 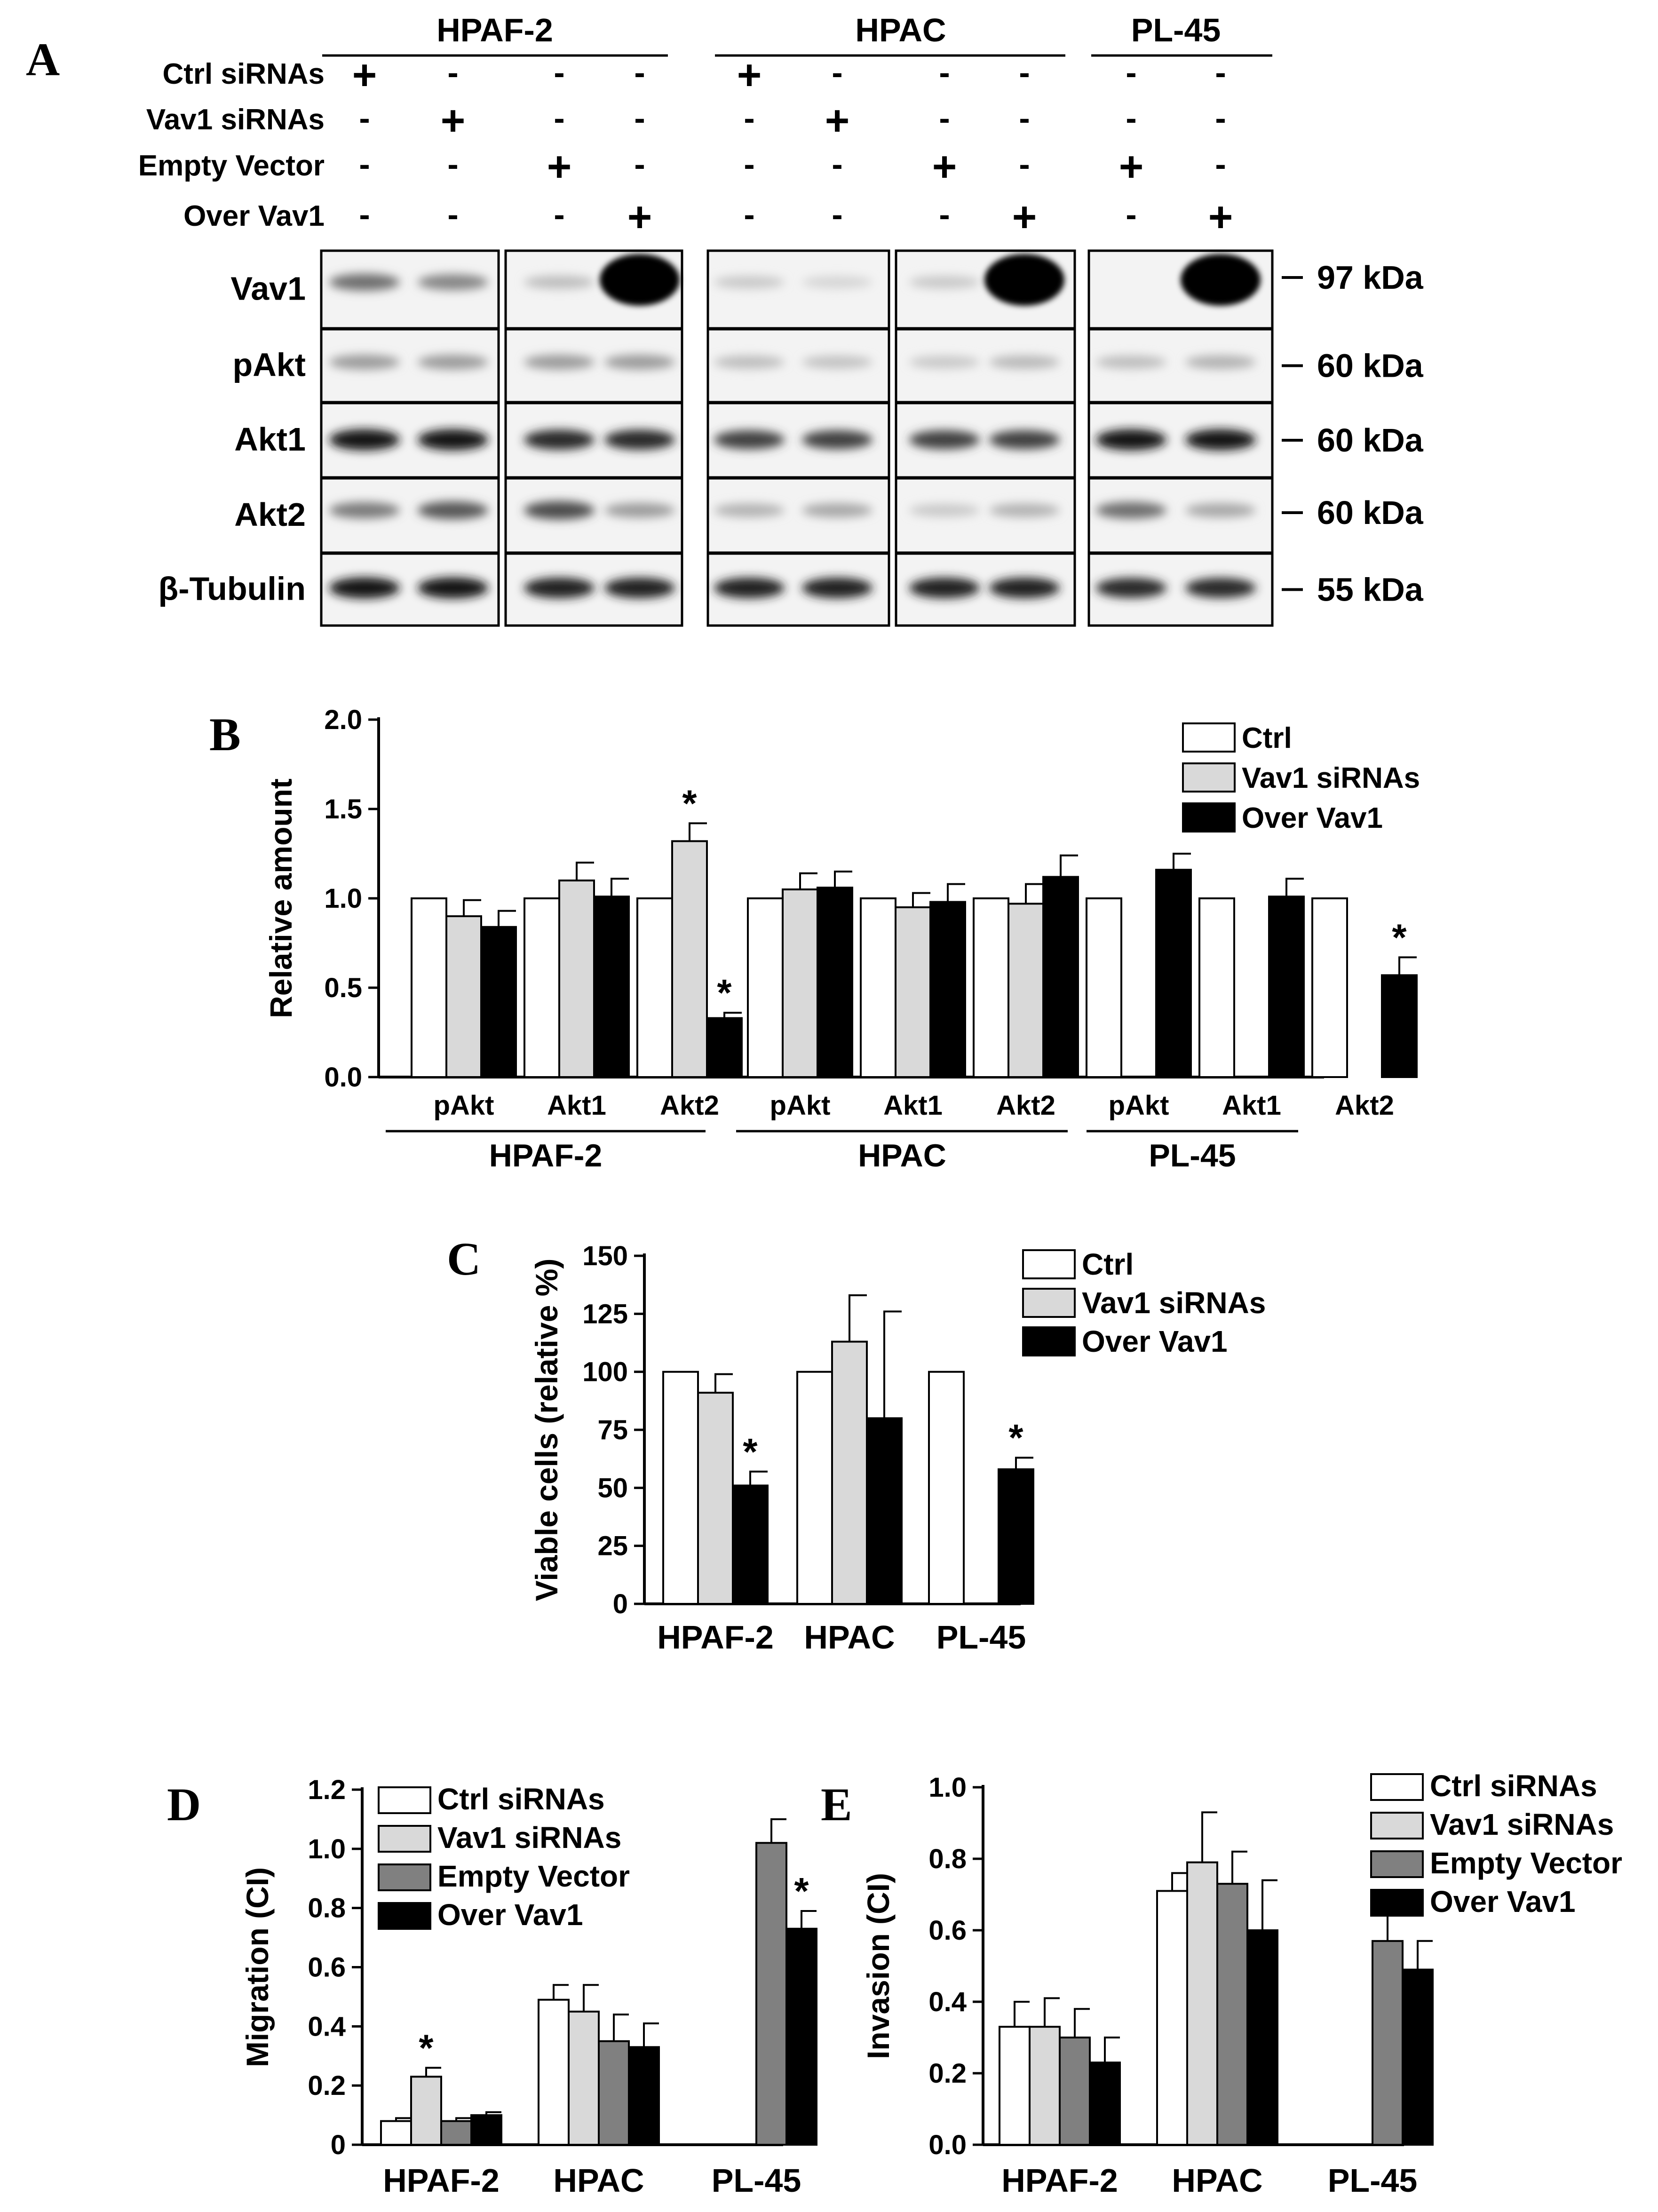 What do you see at coordinates (184, 1805) in the screenshot?
I see `panel-d-letter: D` at bounding box center [184, 1805].